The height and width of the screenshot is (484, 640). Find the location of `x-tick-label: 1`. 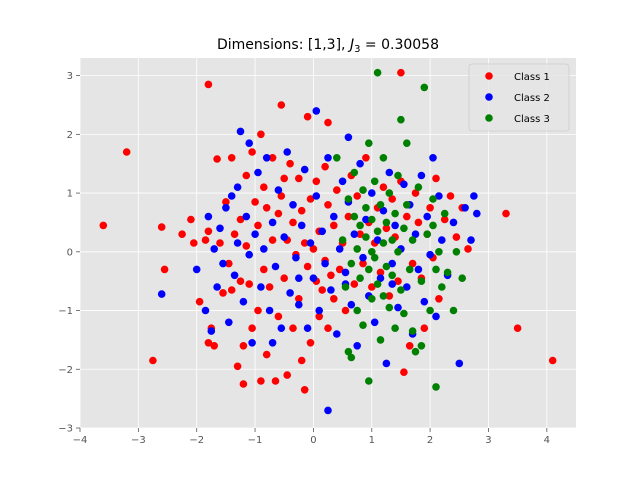

x-tick-label: 1 is located at coordinates (372, 440).